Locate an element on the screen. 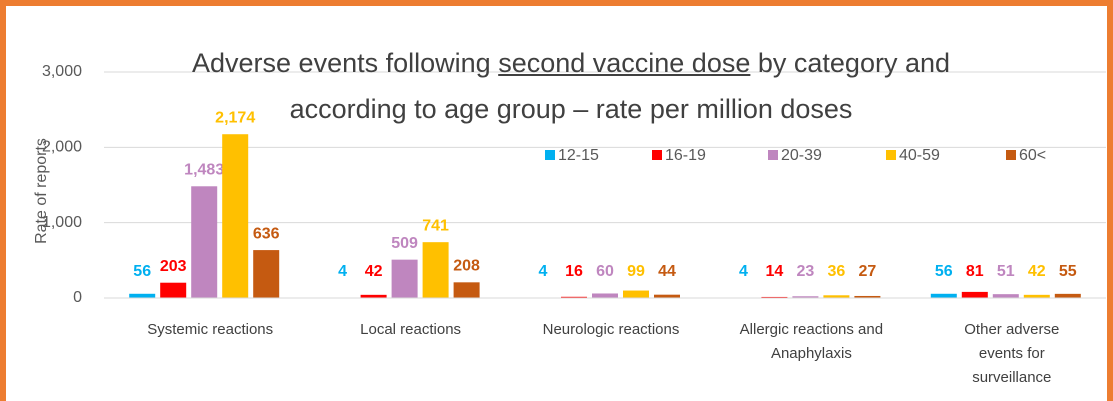 Image resolution: width=1113 pixels, height=401 pixels. data-label: 741 is located at coordinates (435, 225).